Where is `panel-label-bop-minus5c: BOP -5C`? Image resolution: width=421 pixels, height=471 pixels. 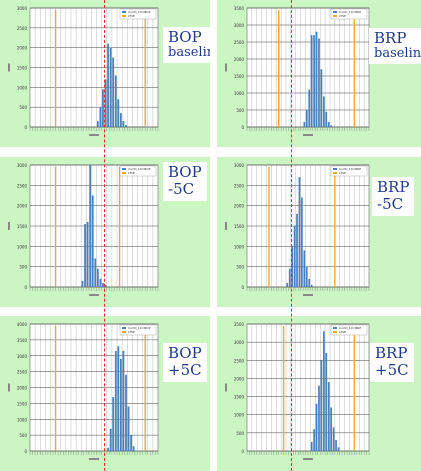
panel-label-bop-minus5c: BOP -5C is located at coordinates (185, 181).